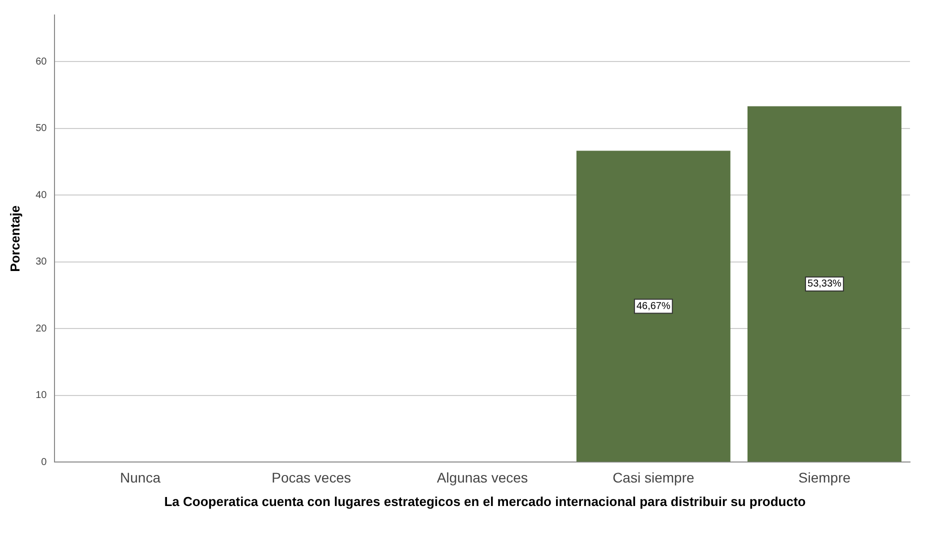 The width and height of the screenshot is (926, 555). What do you see at coordinates (485, 501) in the screenshot?
I see `x-axis-title: La Cooperatica cuenta con lugares estrategicos en el mercado internacional para distribuir su producto` at bounding box center [485, 501].